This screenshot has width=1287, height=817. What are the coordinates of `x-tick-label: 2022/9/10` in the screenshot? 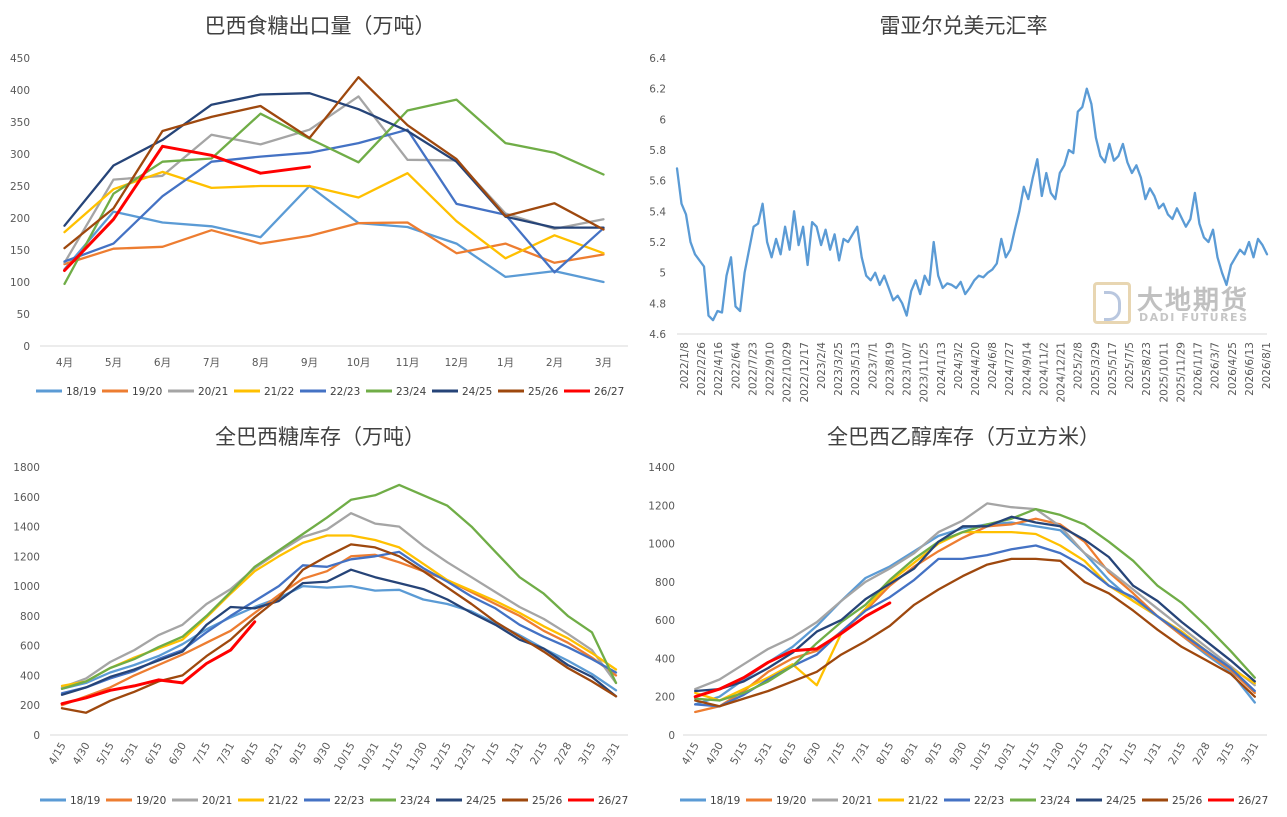 It's located at (771, 369).